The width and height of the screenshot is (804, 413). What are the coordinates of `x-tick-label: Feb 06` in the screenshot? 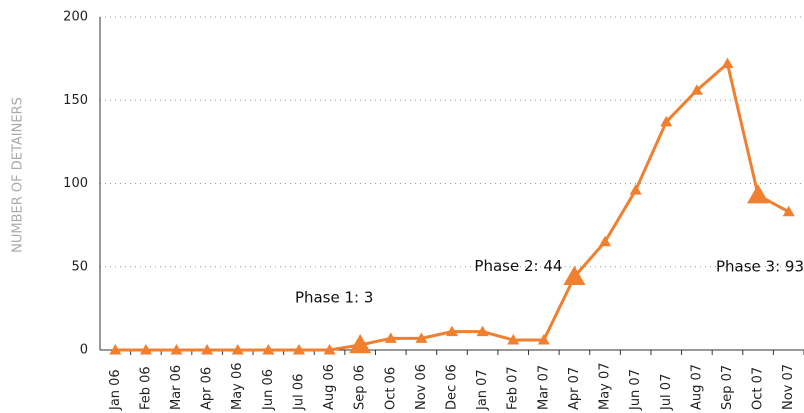 It's located at (145, 388).